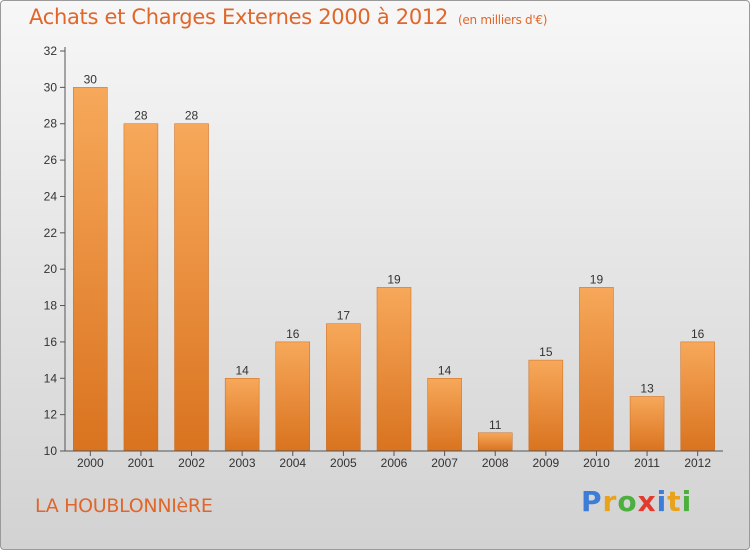  Describe the element at coordinates (444, 415) in the screenshot. I see `bar-2007` at that location.